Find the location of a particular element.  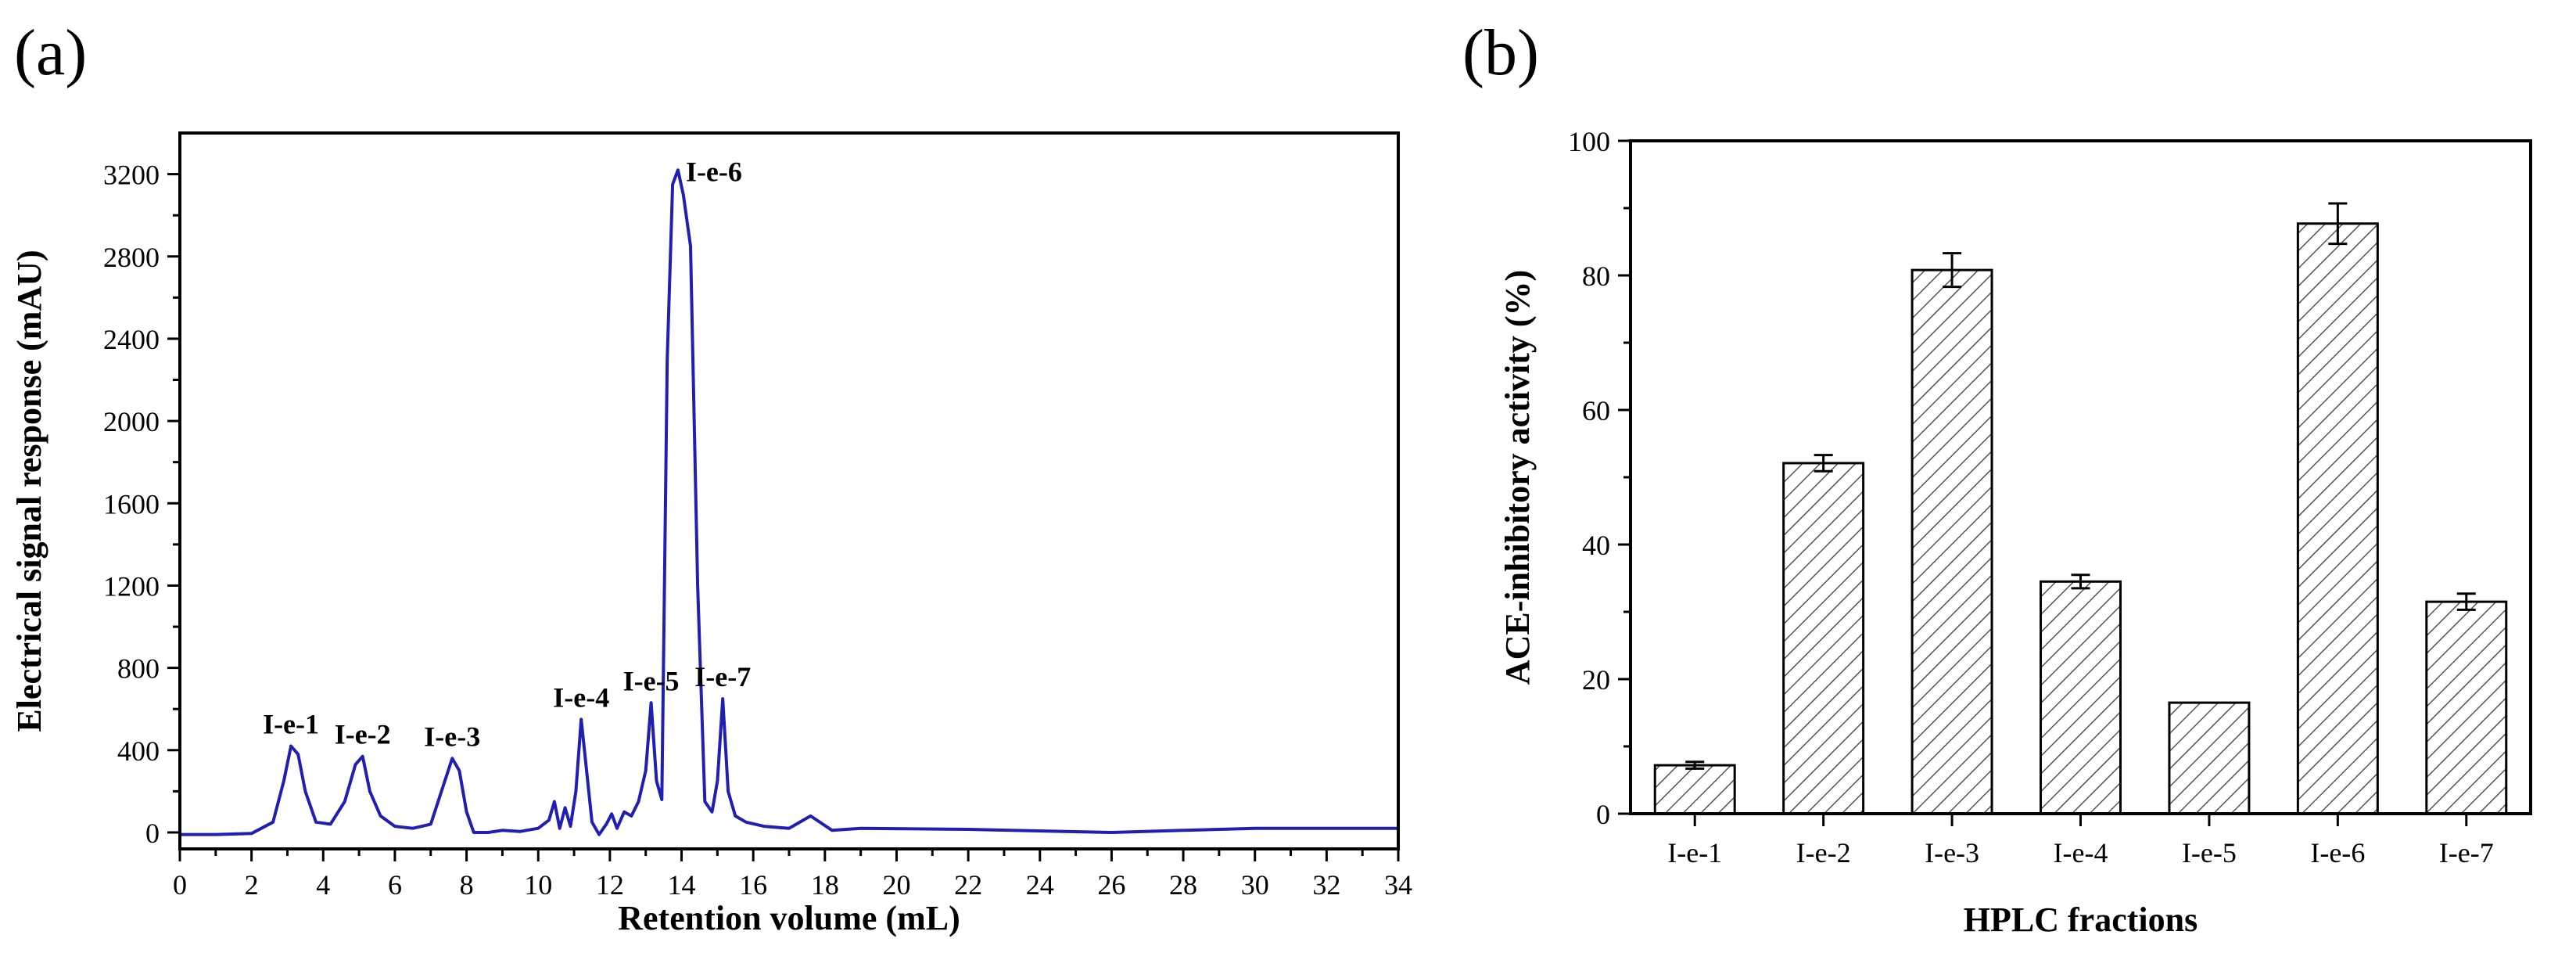

x-tick-label: 22 is located at coordinates (968, 885).